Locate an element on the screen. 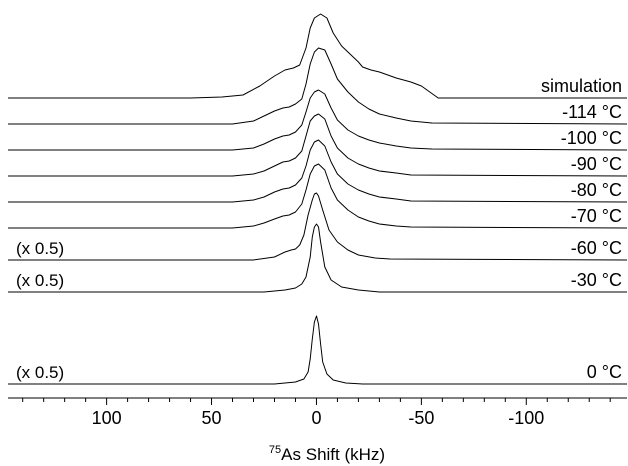 The height and width of the screenshot is (466, 628). trace-6-line is located at coordinates (318, 226).